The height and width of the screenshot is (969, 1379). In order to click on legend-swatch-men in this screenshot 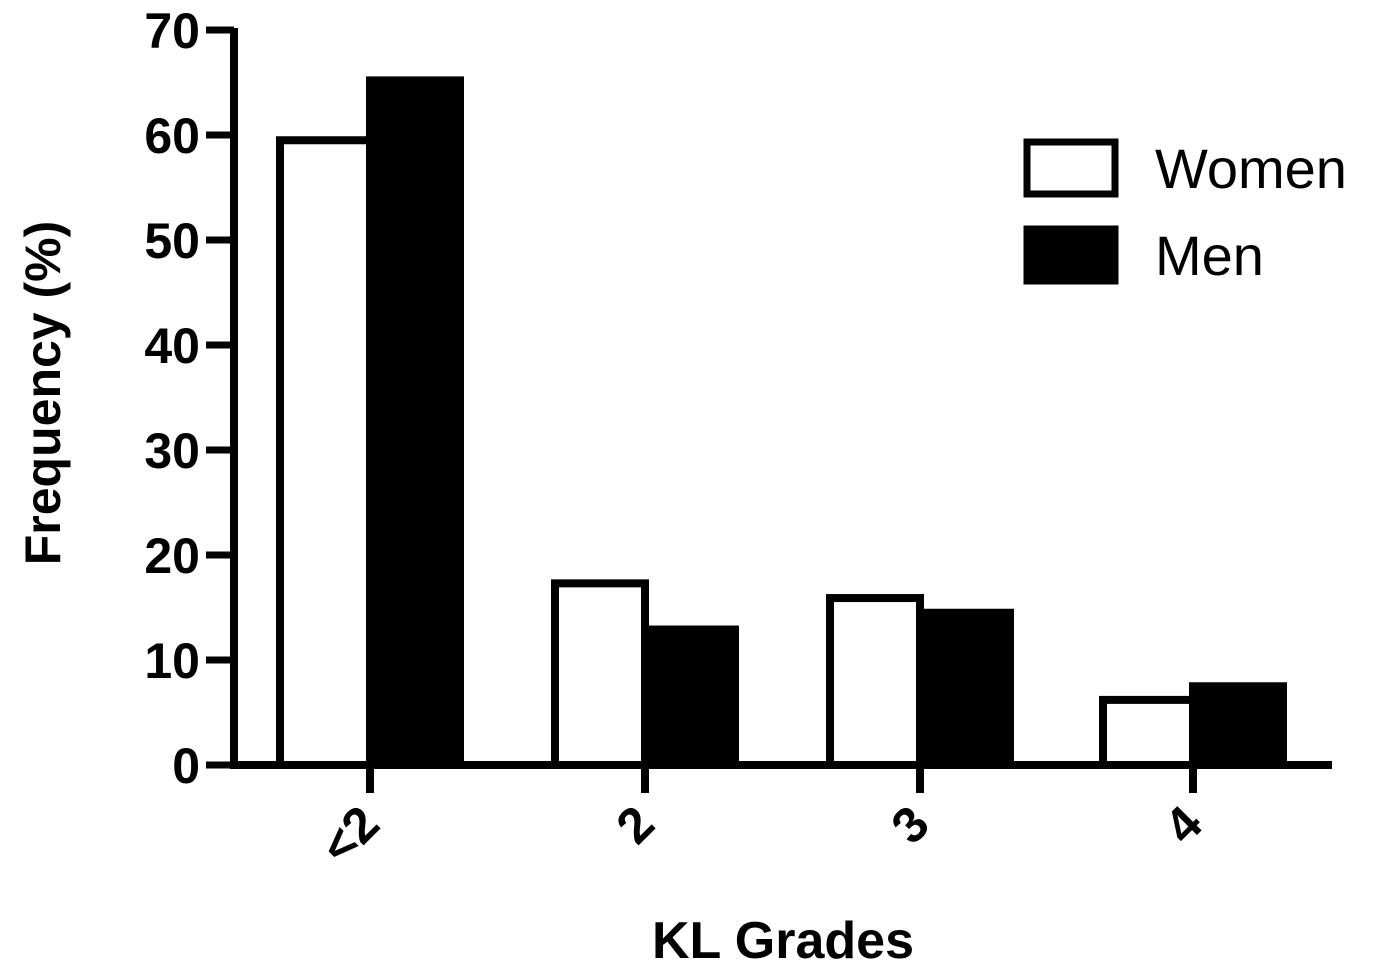, I will do `click(1071, 255)`.